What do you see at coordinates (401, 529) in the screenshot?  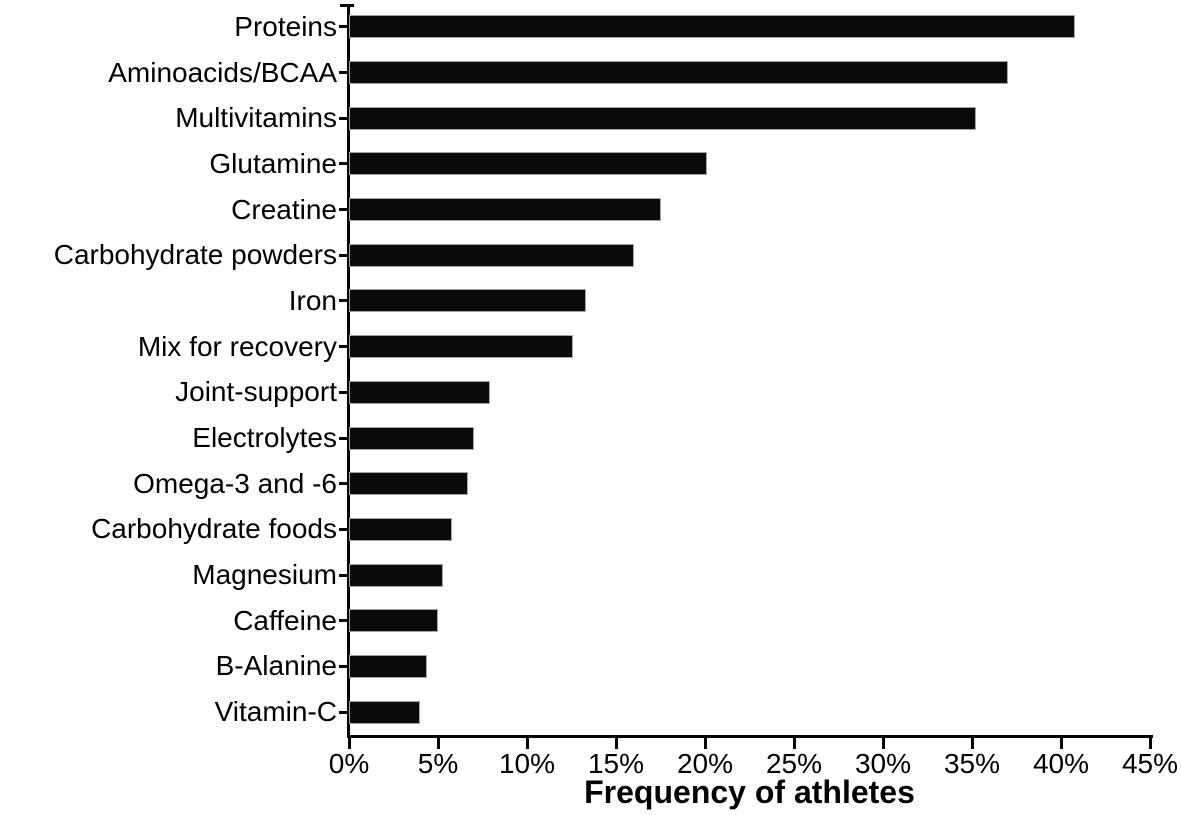 I see `bar-carbohydrate-foods` at bounding box center [401, 529].